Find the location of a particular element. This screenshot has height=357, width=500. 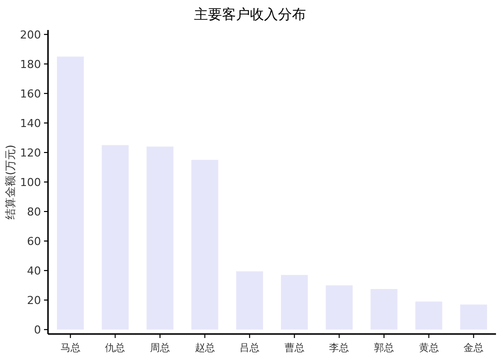

x-tick-label: 黄总 is located at coordinates (428, 348).